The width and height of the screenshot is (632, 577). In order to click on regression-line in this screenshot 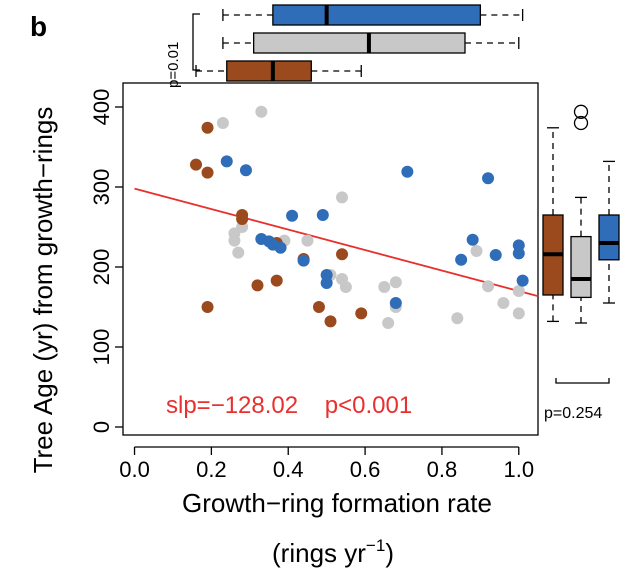, I will do `click(336, 242)`.